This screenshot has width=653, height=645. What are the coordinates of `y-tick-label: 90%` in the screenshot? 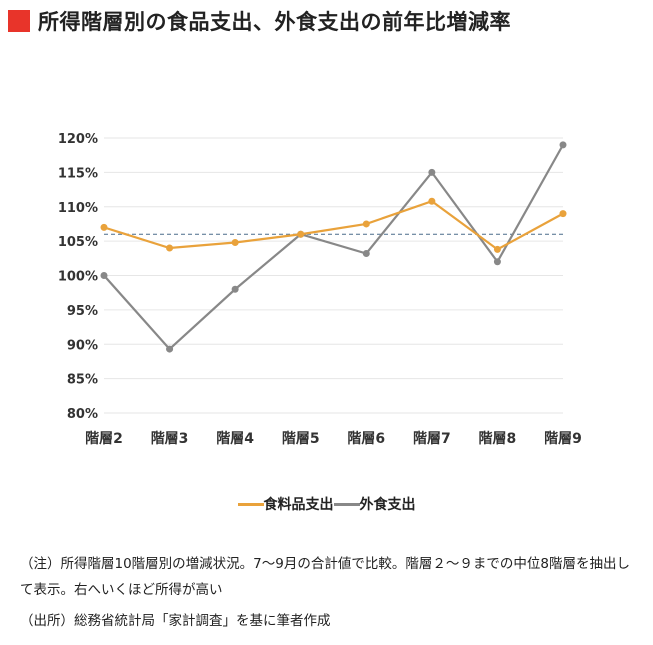 It's located at (82, 345).